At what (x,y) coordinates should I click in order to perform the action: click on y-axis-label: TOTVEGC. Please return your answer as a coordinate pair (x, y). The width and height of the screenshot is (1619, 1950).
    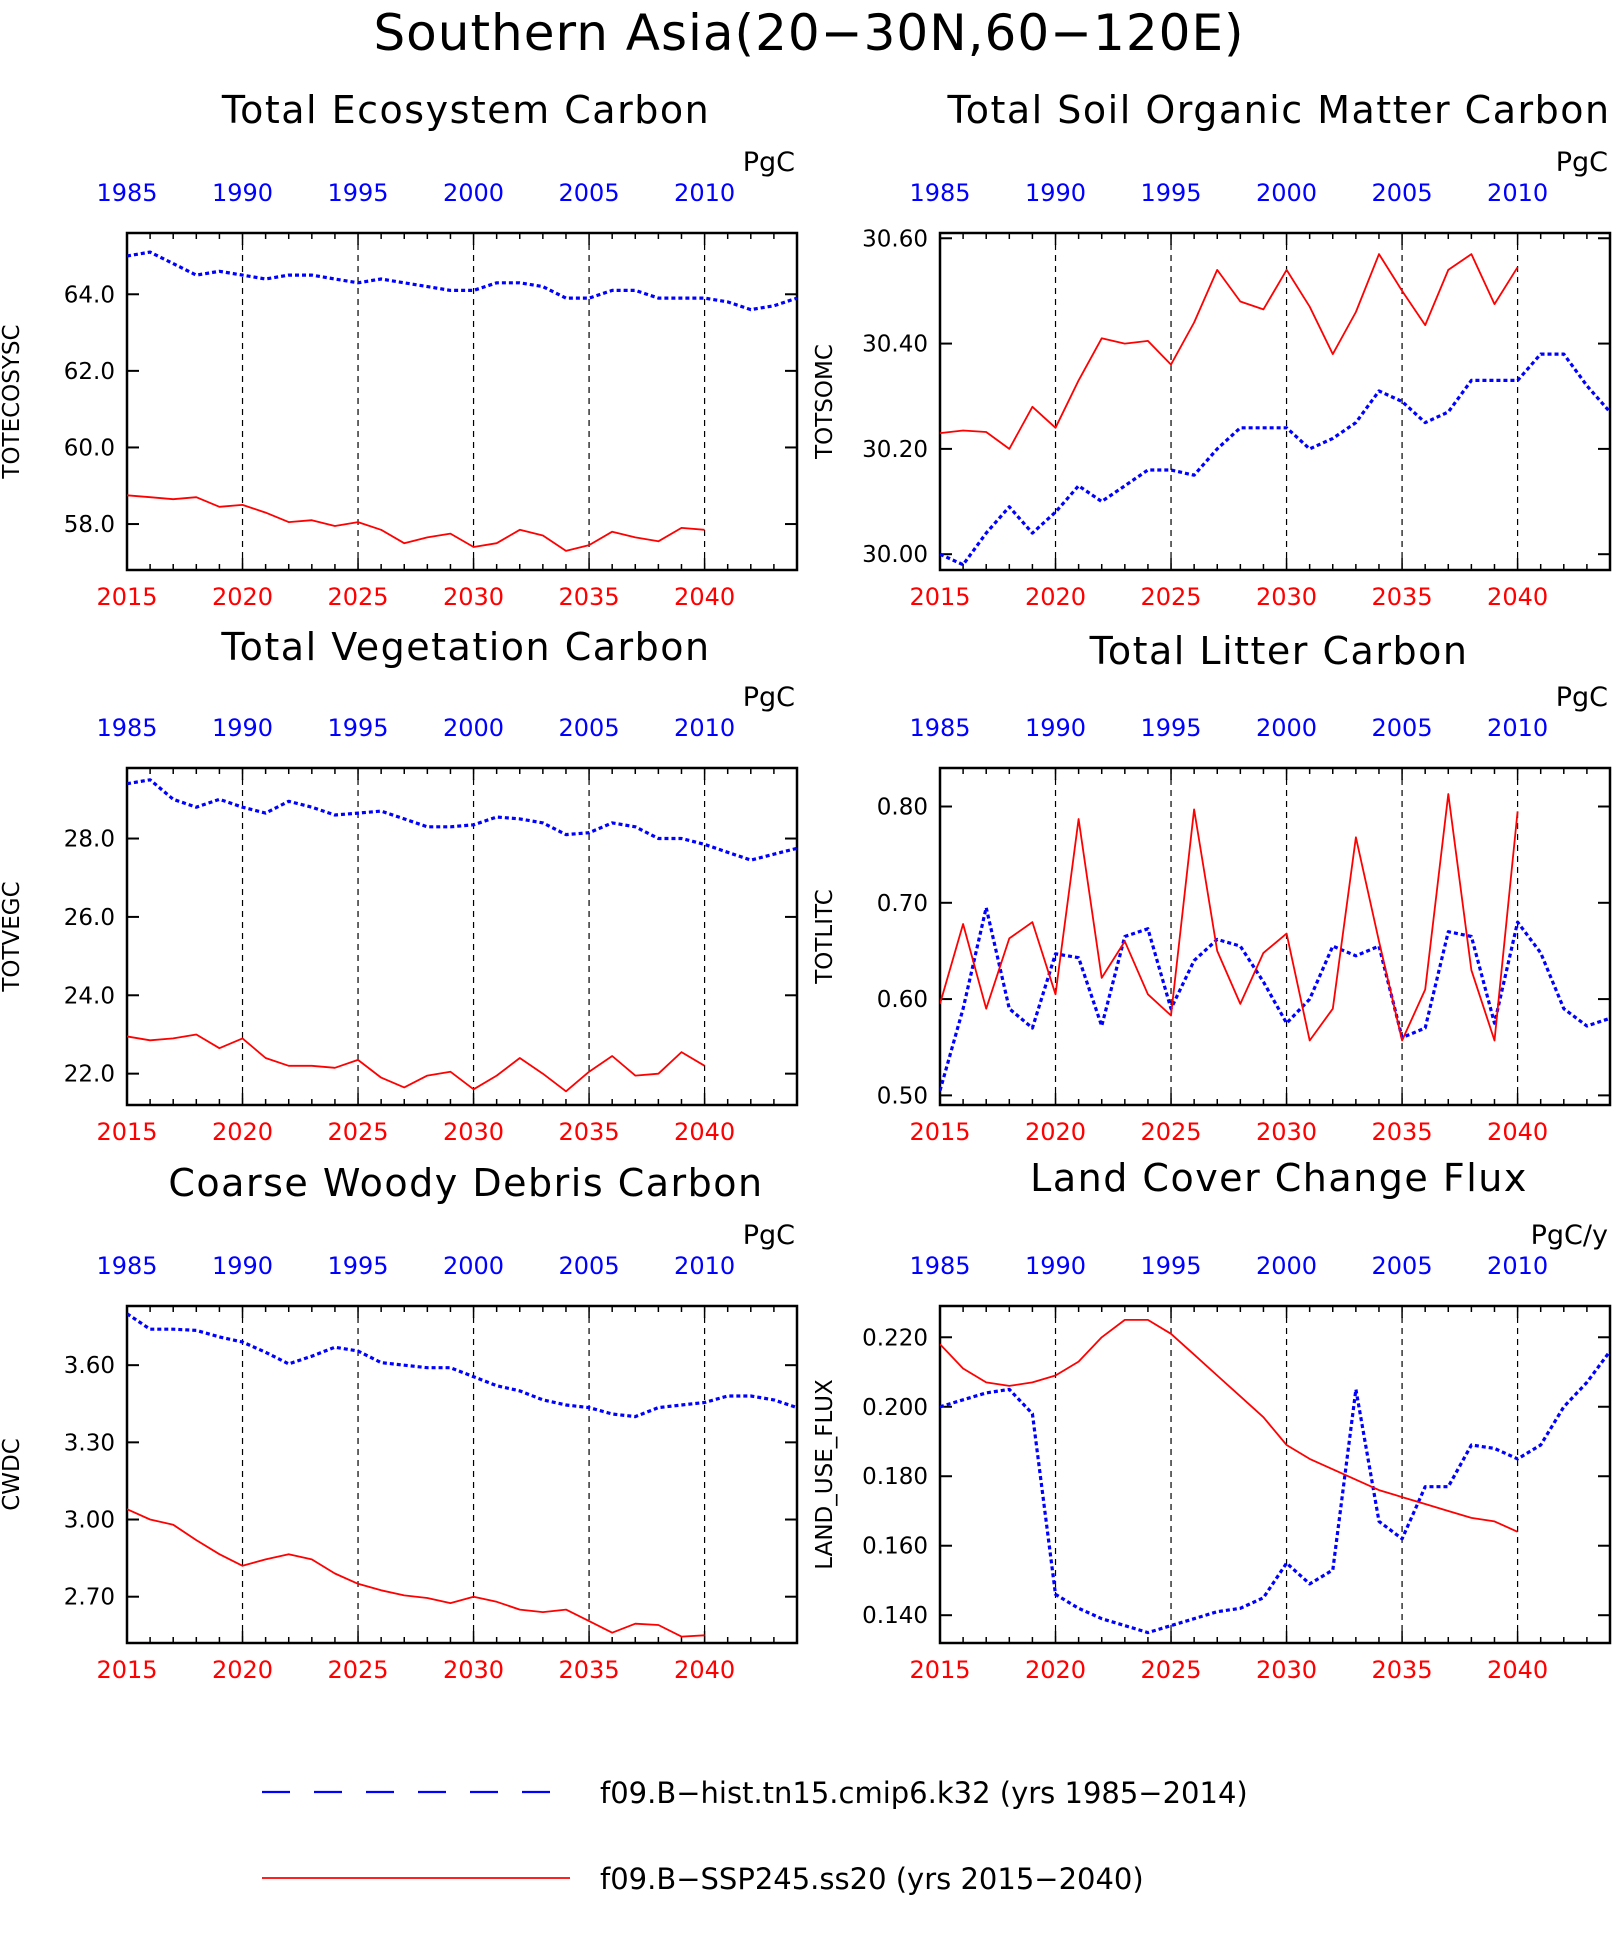
    Looking at the image, I should click on (12, 936).